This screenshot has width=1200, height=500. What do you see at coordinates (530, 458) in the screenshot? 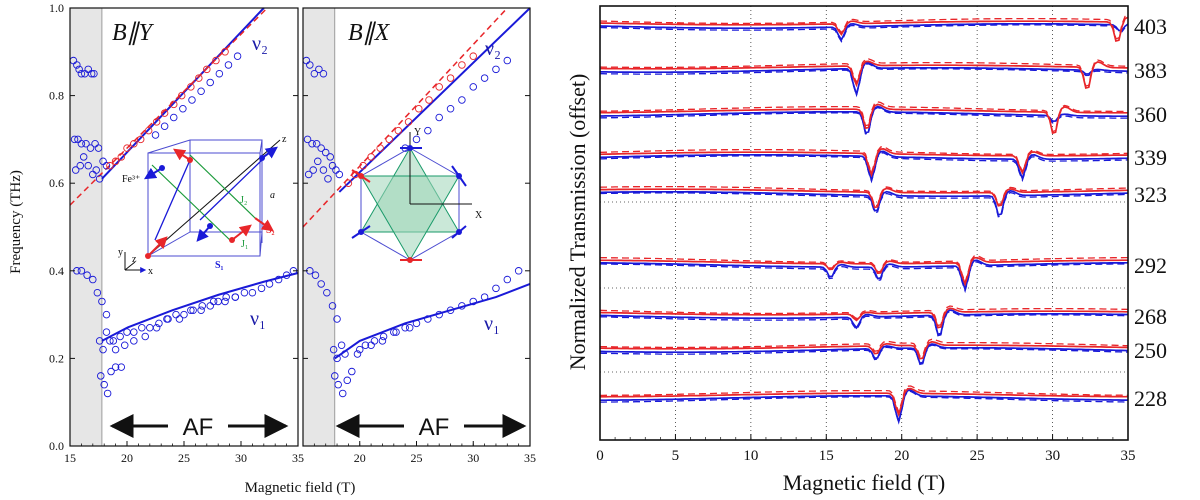
I see `x-tick-label: 35` at bounding box center [530, 458].